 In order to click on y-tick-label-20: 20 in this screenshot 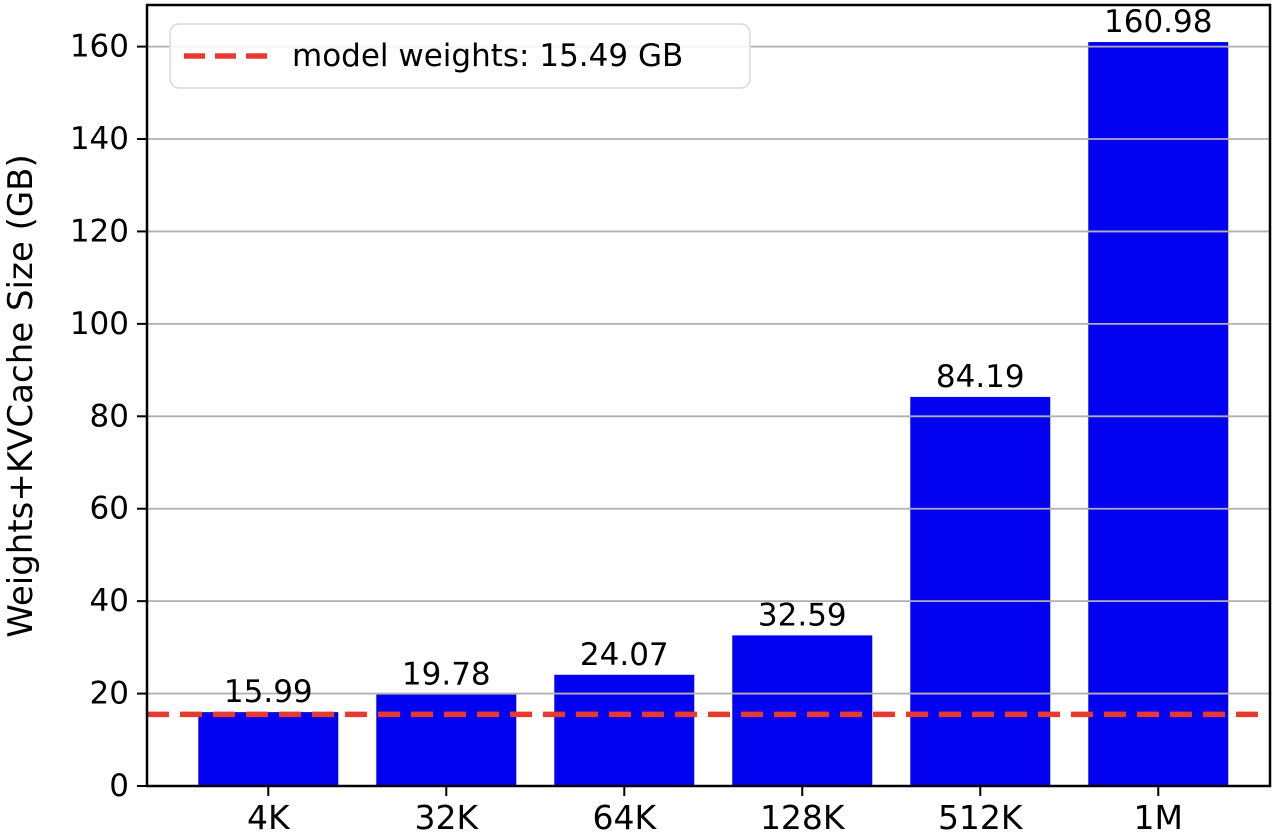, I will do `click(109, 694)`.